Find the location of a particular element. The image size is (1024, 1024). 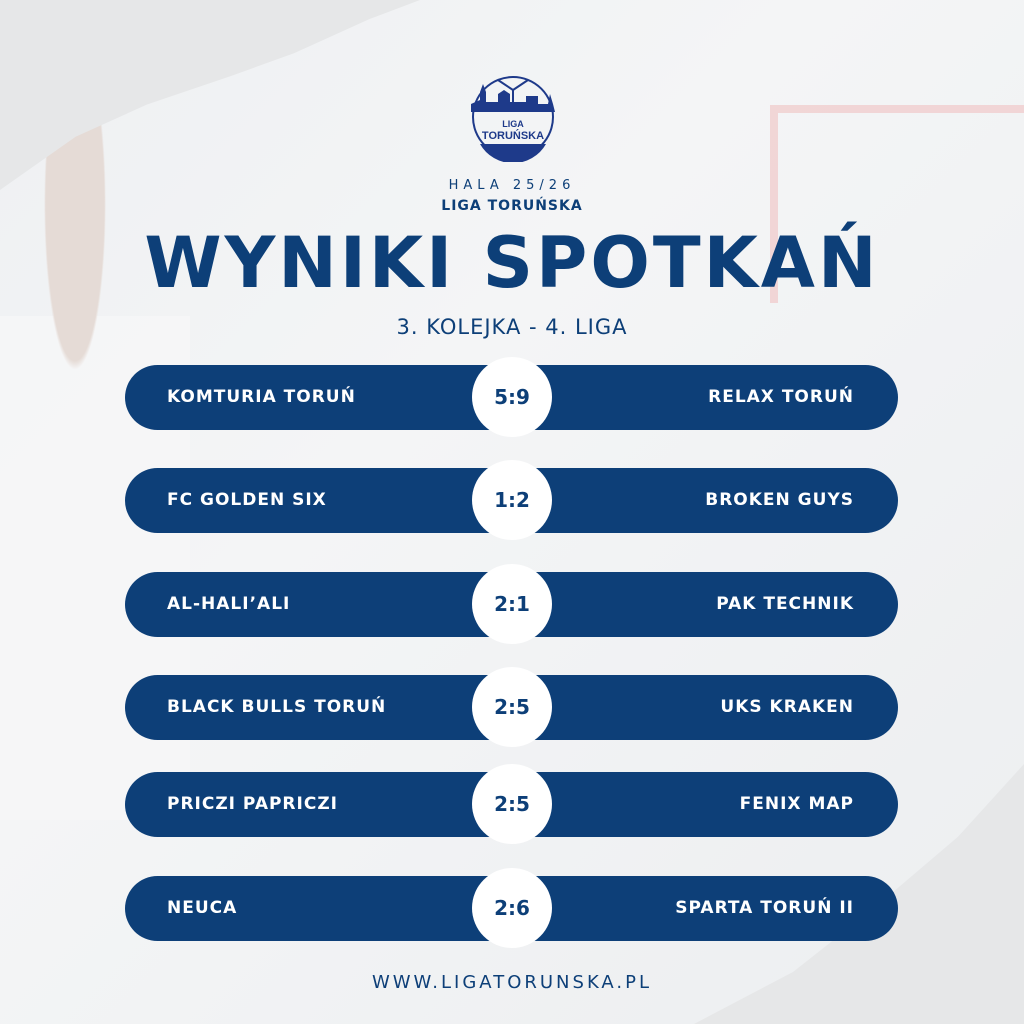

svg-text: TORUŃSKA is located at coordinates (513, 135).